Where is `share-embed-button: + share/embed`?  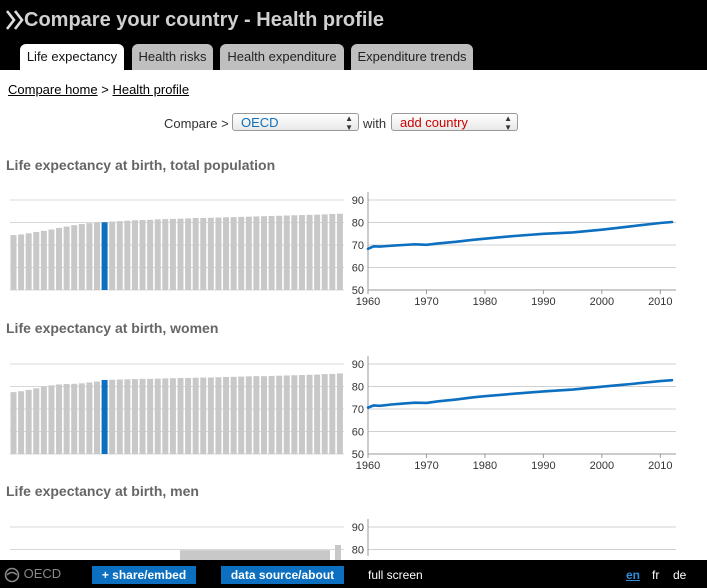
share-embed-button: + share/embed is located at coordinates (144, 575).